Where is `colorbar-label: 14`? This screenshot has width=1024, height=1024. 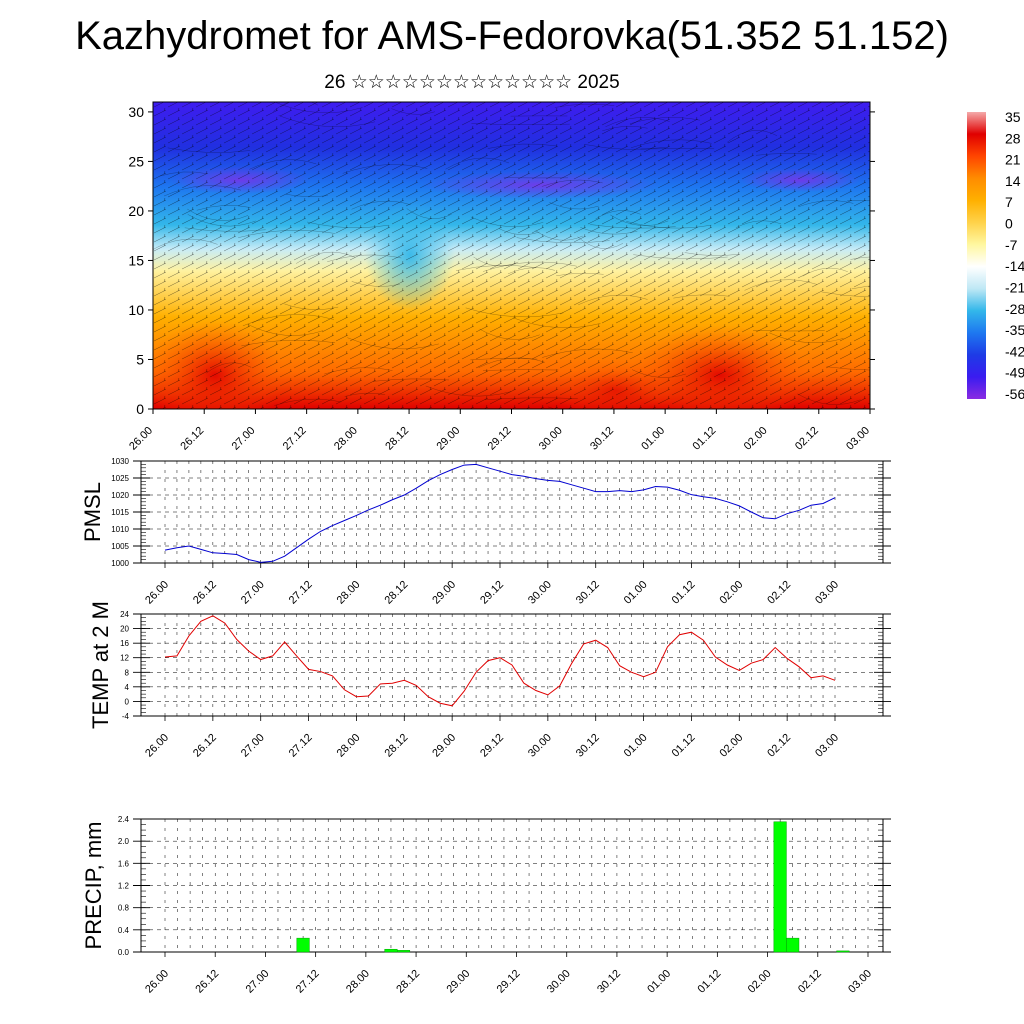 colorbar-label: 14 is located at coordinates (1013, 181).